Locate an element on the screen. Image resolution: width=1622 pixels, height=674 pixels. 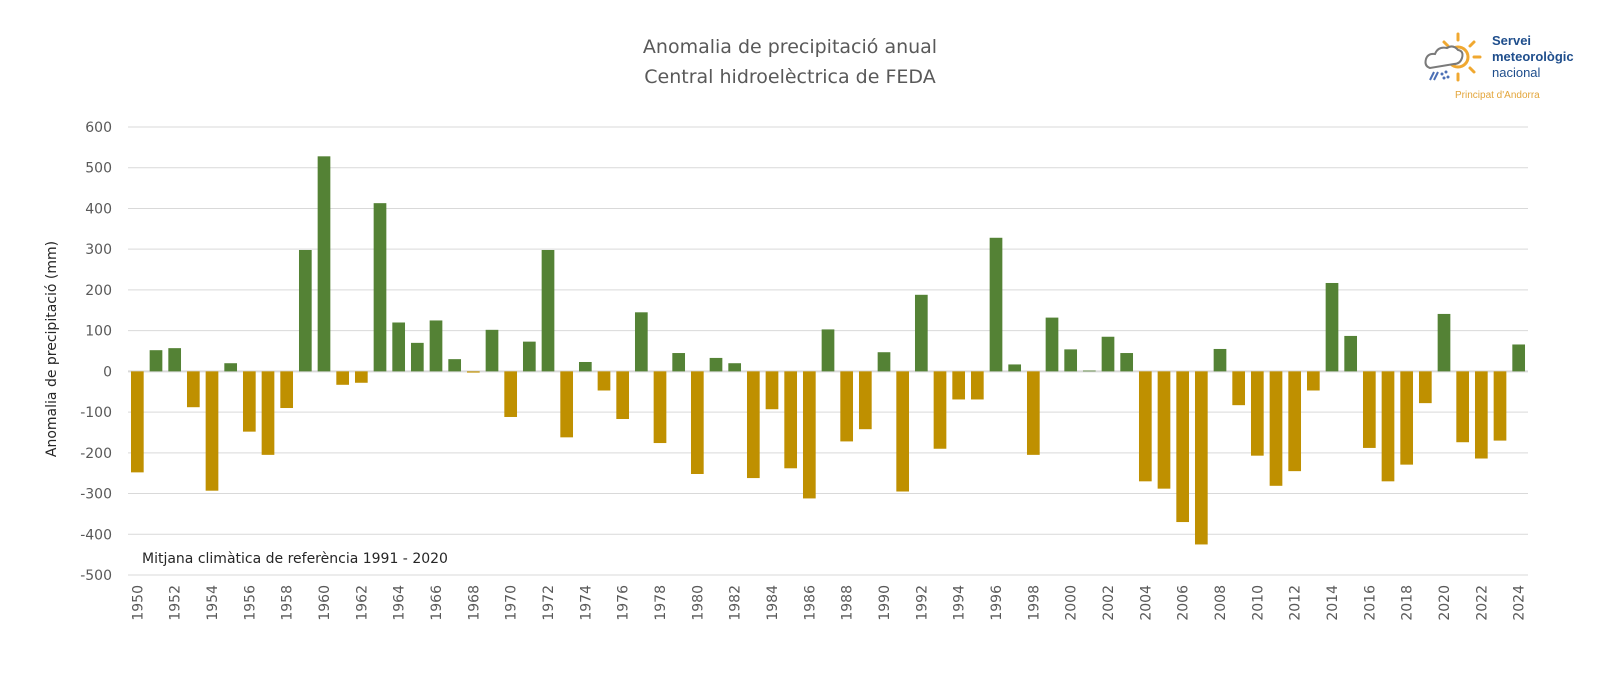
bar-2008 is located at coordinates (1220, 360).